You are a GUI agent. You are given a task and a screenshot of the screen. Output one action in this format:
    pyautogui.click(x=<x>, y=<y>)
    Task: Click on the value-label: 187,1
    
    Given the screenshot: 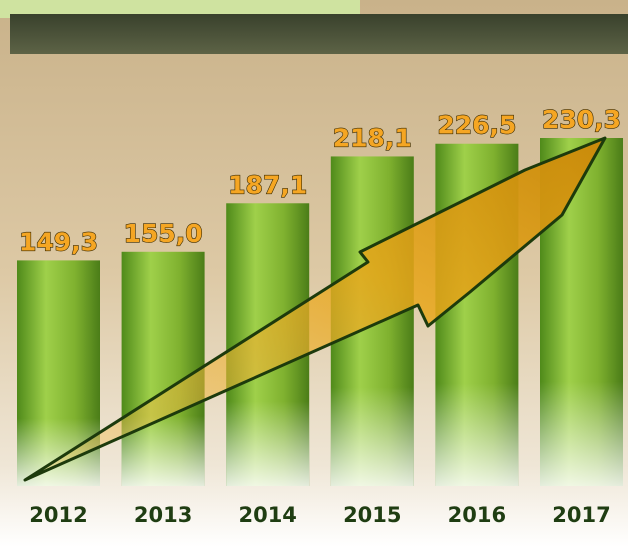 What is the action you would take?
    pyautogui.click(x=267, y=184)
    